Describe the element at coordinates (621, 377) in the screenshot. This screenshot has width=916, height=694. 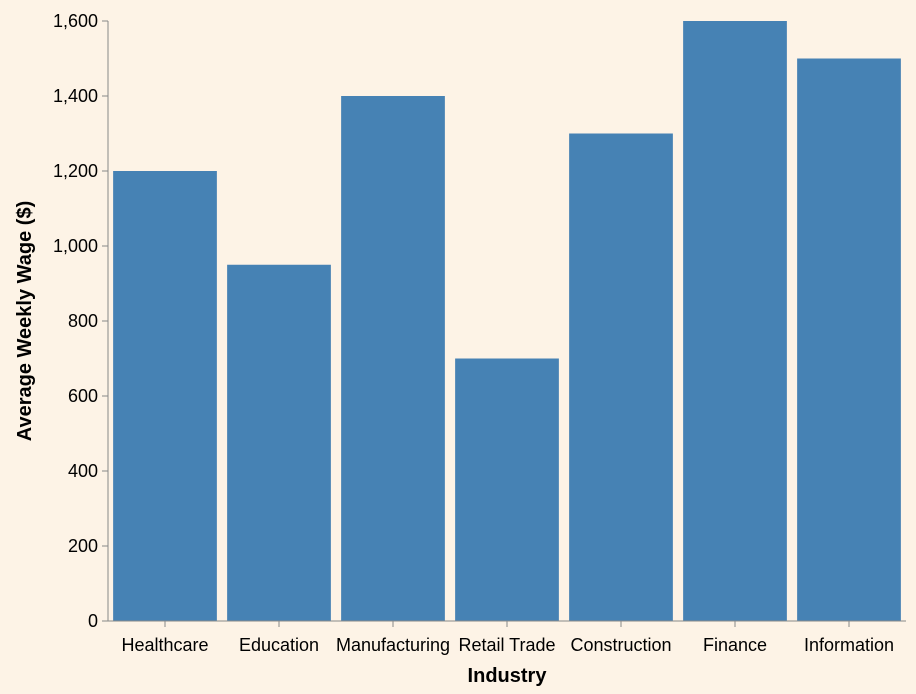
I see `bar-construction` at that location.